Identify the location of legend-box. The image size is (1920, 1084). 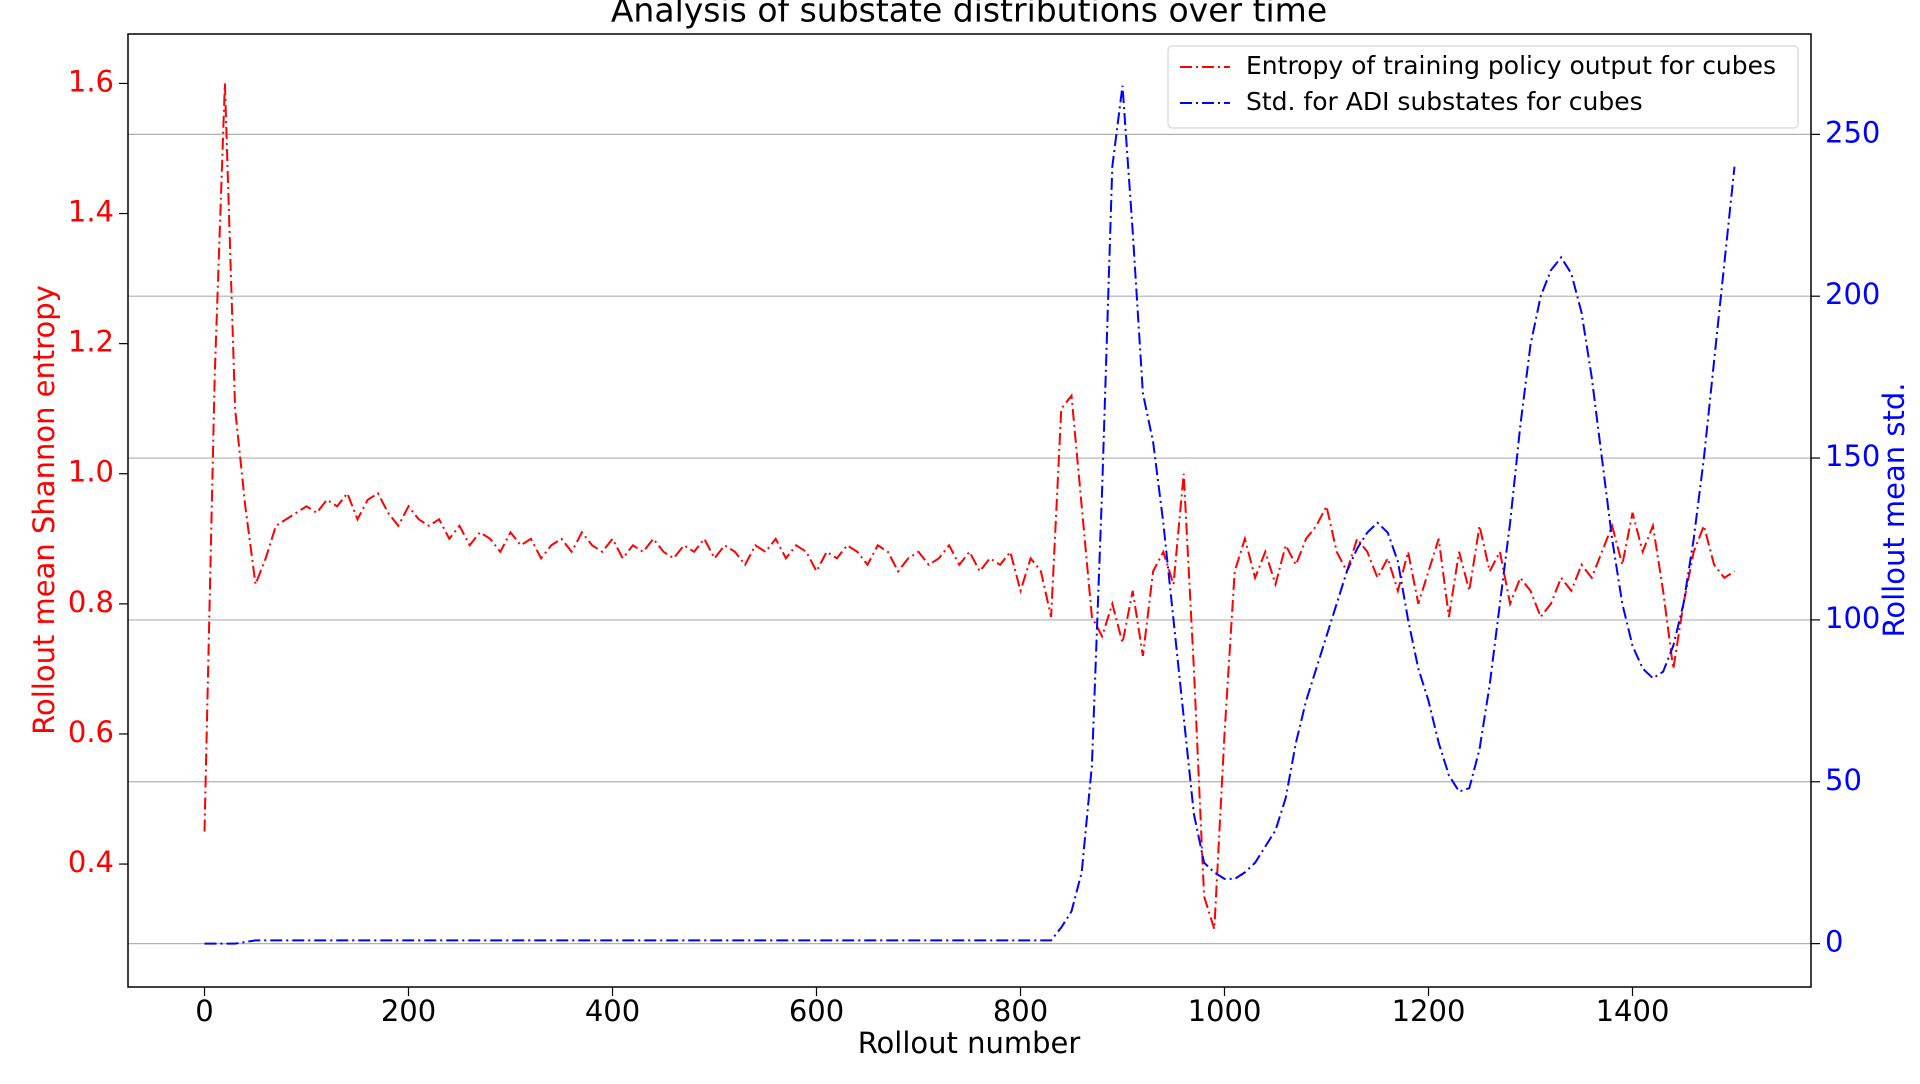
(1483, 87).